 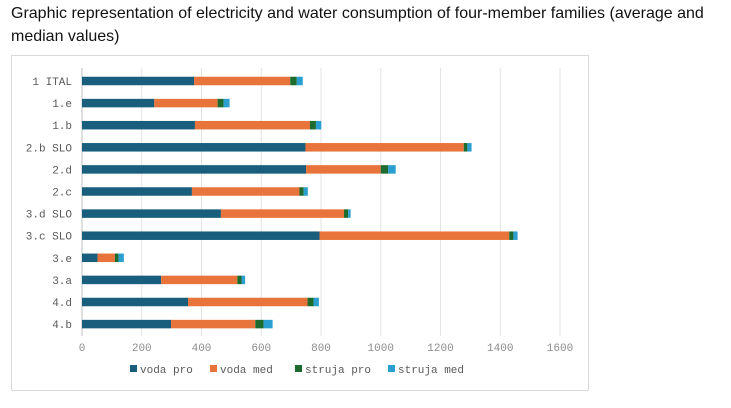 What do you see at coordinates (440, 349) in the screenshot?
I see `x-tick-label: 1200` at bounding box center [440, 349].